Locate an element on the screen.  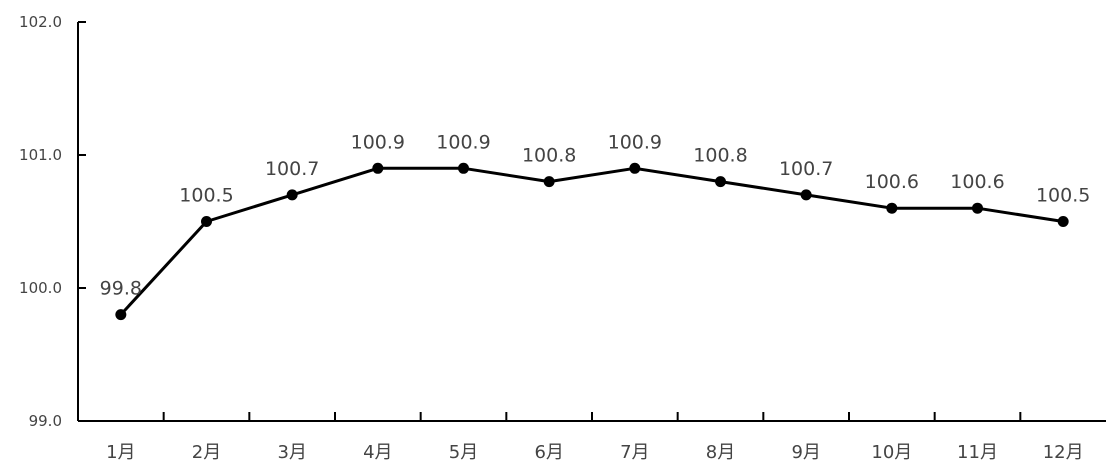
x-tick-label: 10月 is located at coordinates (891, 452).